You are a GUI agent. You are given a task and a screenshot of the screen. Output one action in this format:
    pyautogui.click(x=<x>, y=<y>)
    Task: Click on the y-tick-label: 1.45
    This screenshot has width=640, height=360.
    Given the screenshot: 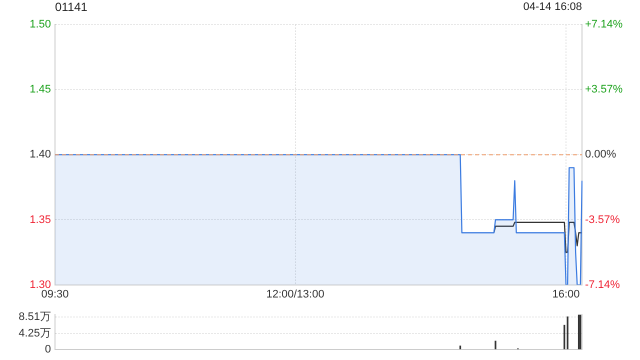 What is the action you would take?
    pyautogui.click(x=40, y=90)
    